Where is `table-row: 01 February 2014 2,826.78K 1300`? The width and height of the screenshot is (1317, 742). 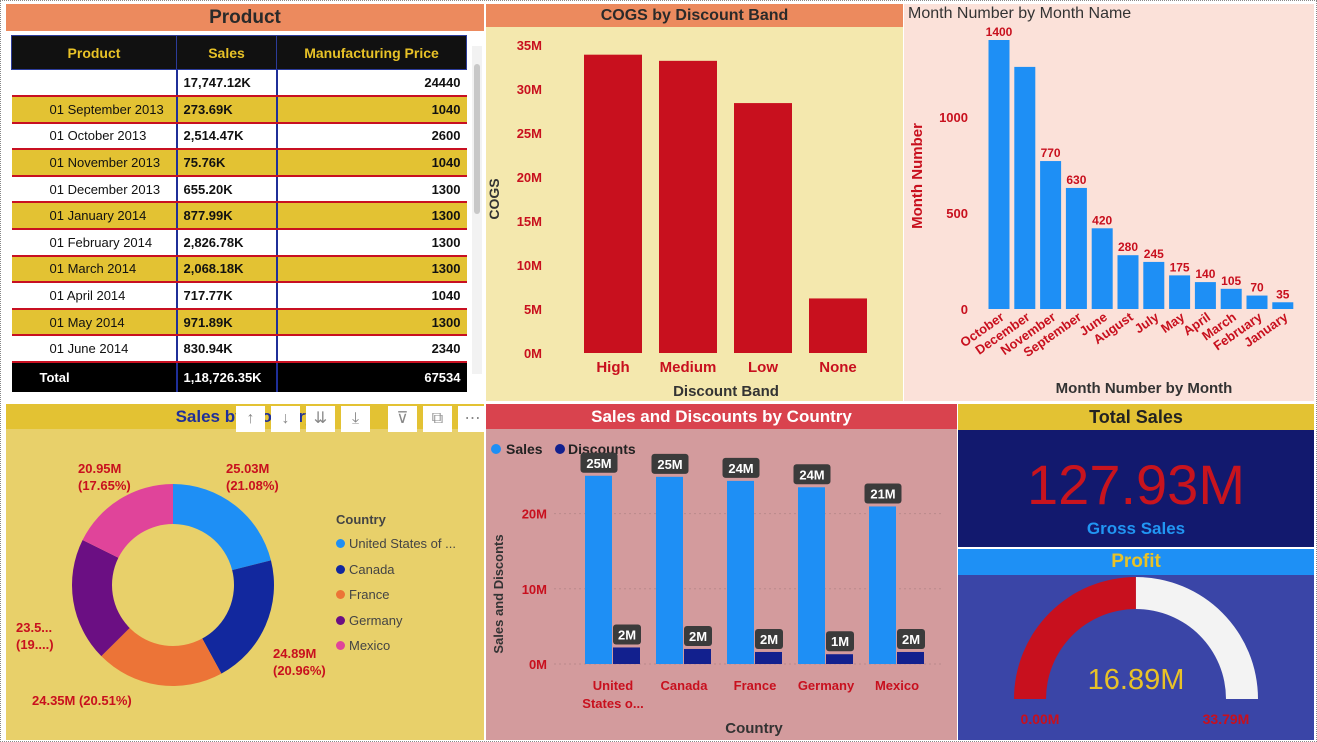 table-row: 01 February 2014 2,826.78K 1300 is located at coordinates (239, 243).